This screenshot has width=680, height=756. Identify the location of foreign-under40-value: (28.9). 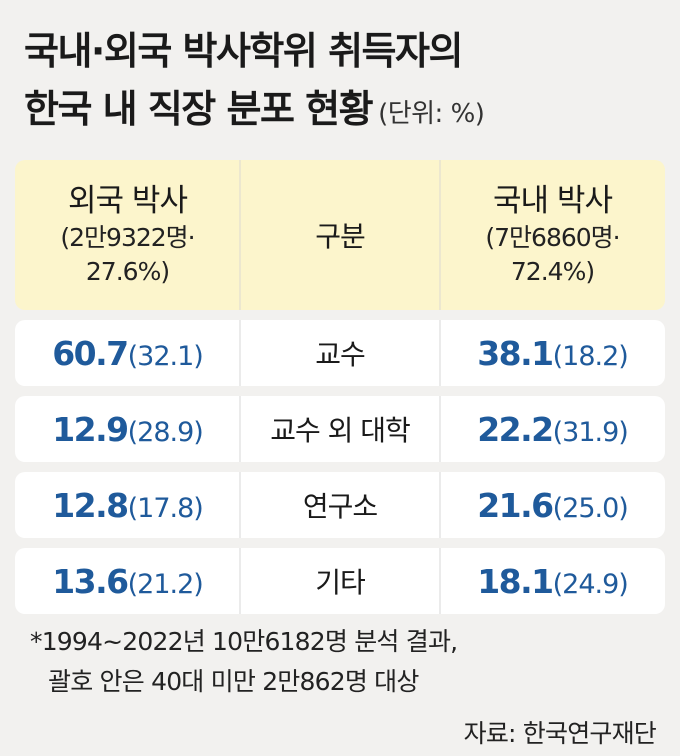
(165, 432).